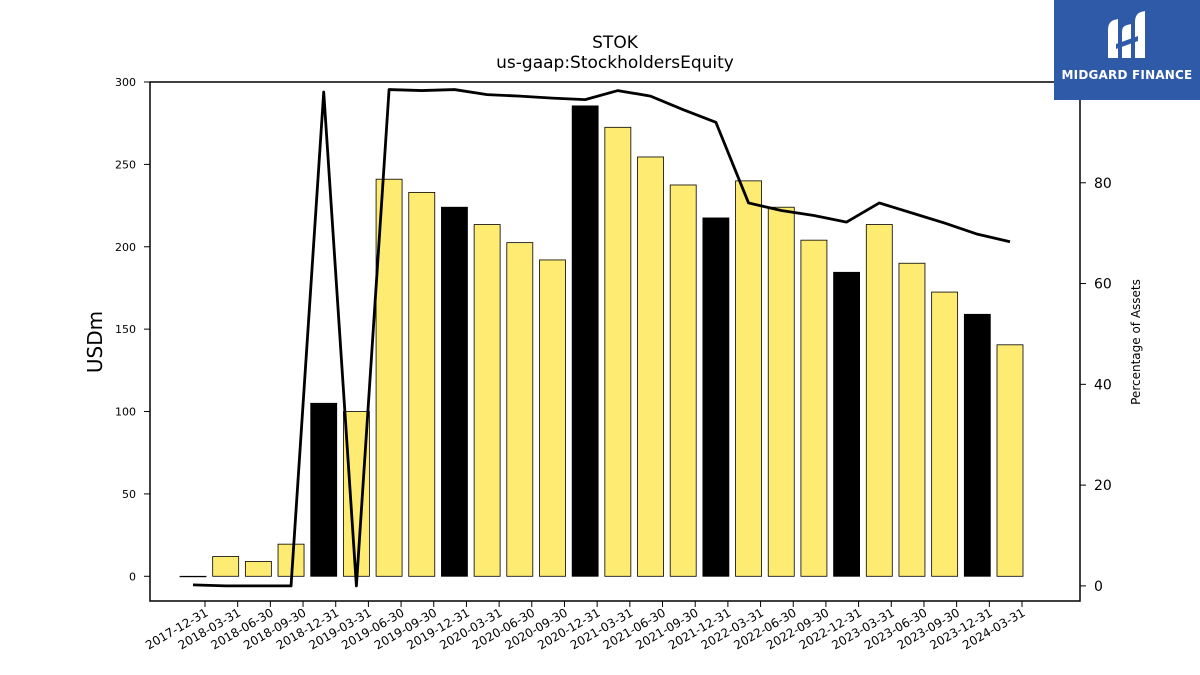  What do you see at coordinates (125, 164) in the screenshot?
I see `y-tick-label: 250` at bounding box center [125, 164].